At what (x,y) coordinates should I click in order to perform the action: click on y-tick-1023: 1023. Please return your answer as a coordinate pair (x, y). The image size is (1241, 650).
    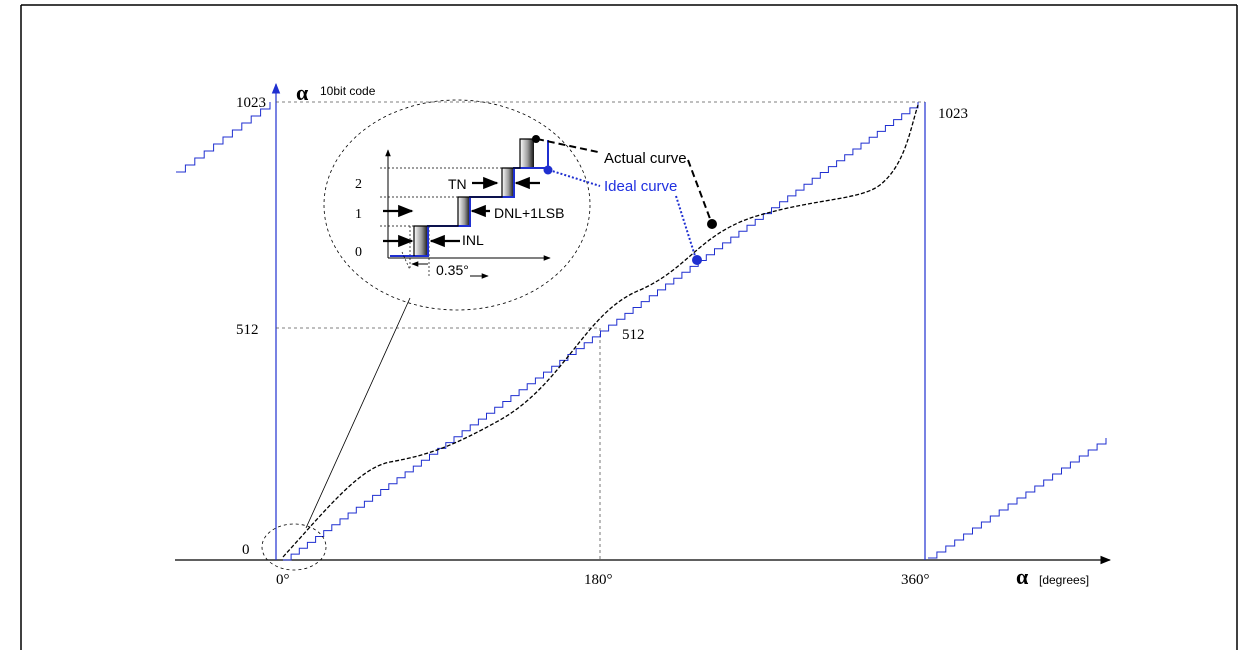
    Looking at the image, I should click on (251, 103).